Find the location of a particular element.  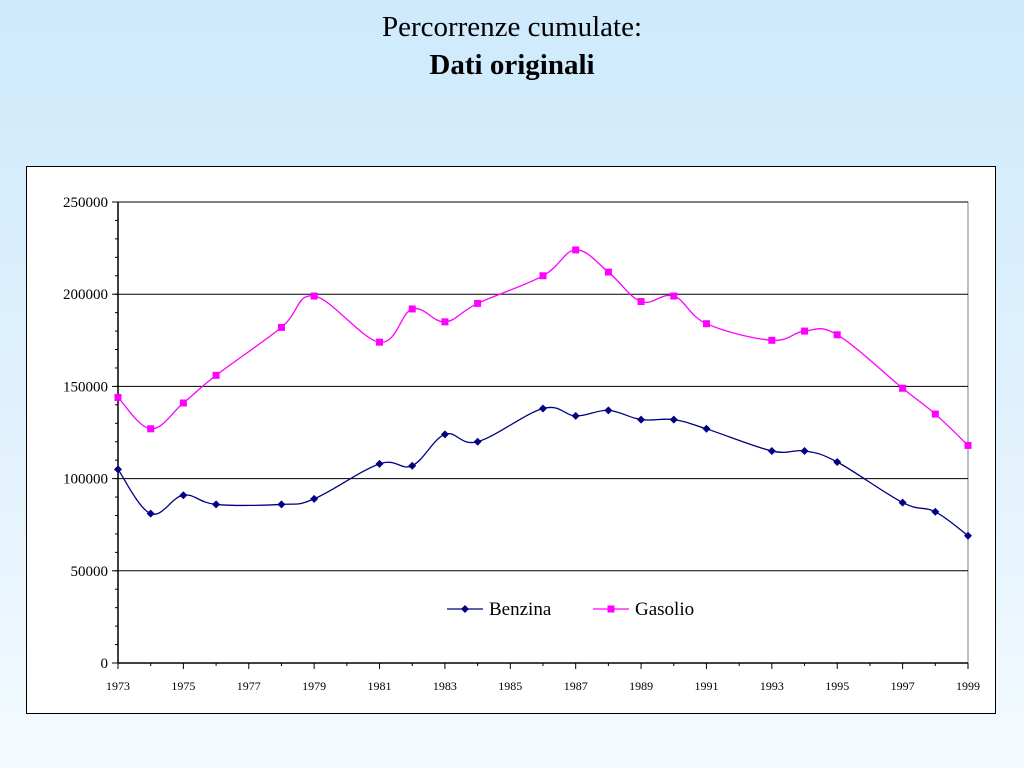

legend-label-gasolio: Gasolio is located at coordinates (664, 609).